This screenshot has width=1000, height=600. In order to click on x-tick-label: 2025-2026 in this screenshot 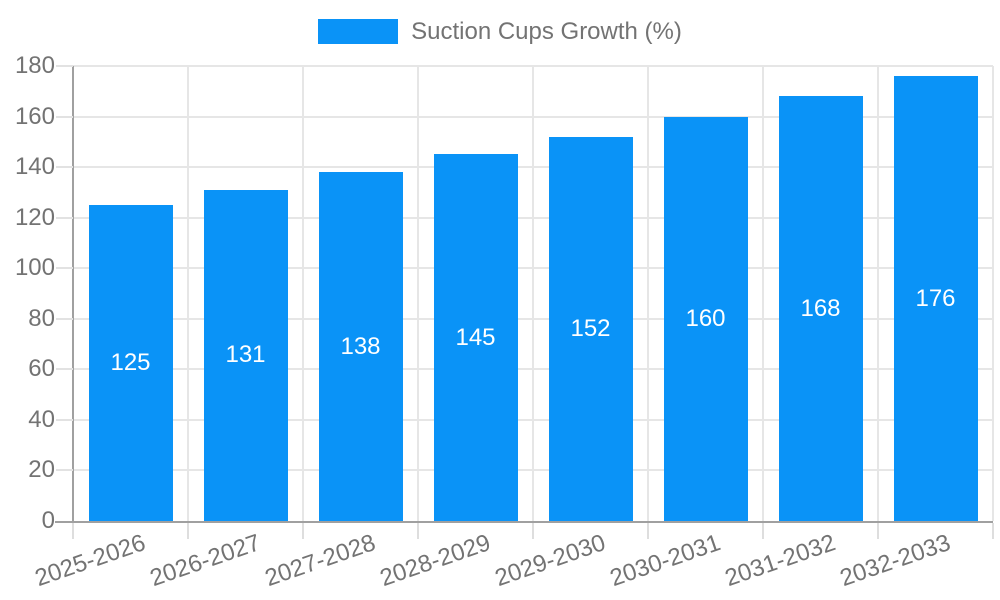, I will do `click(90, 561)`.